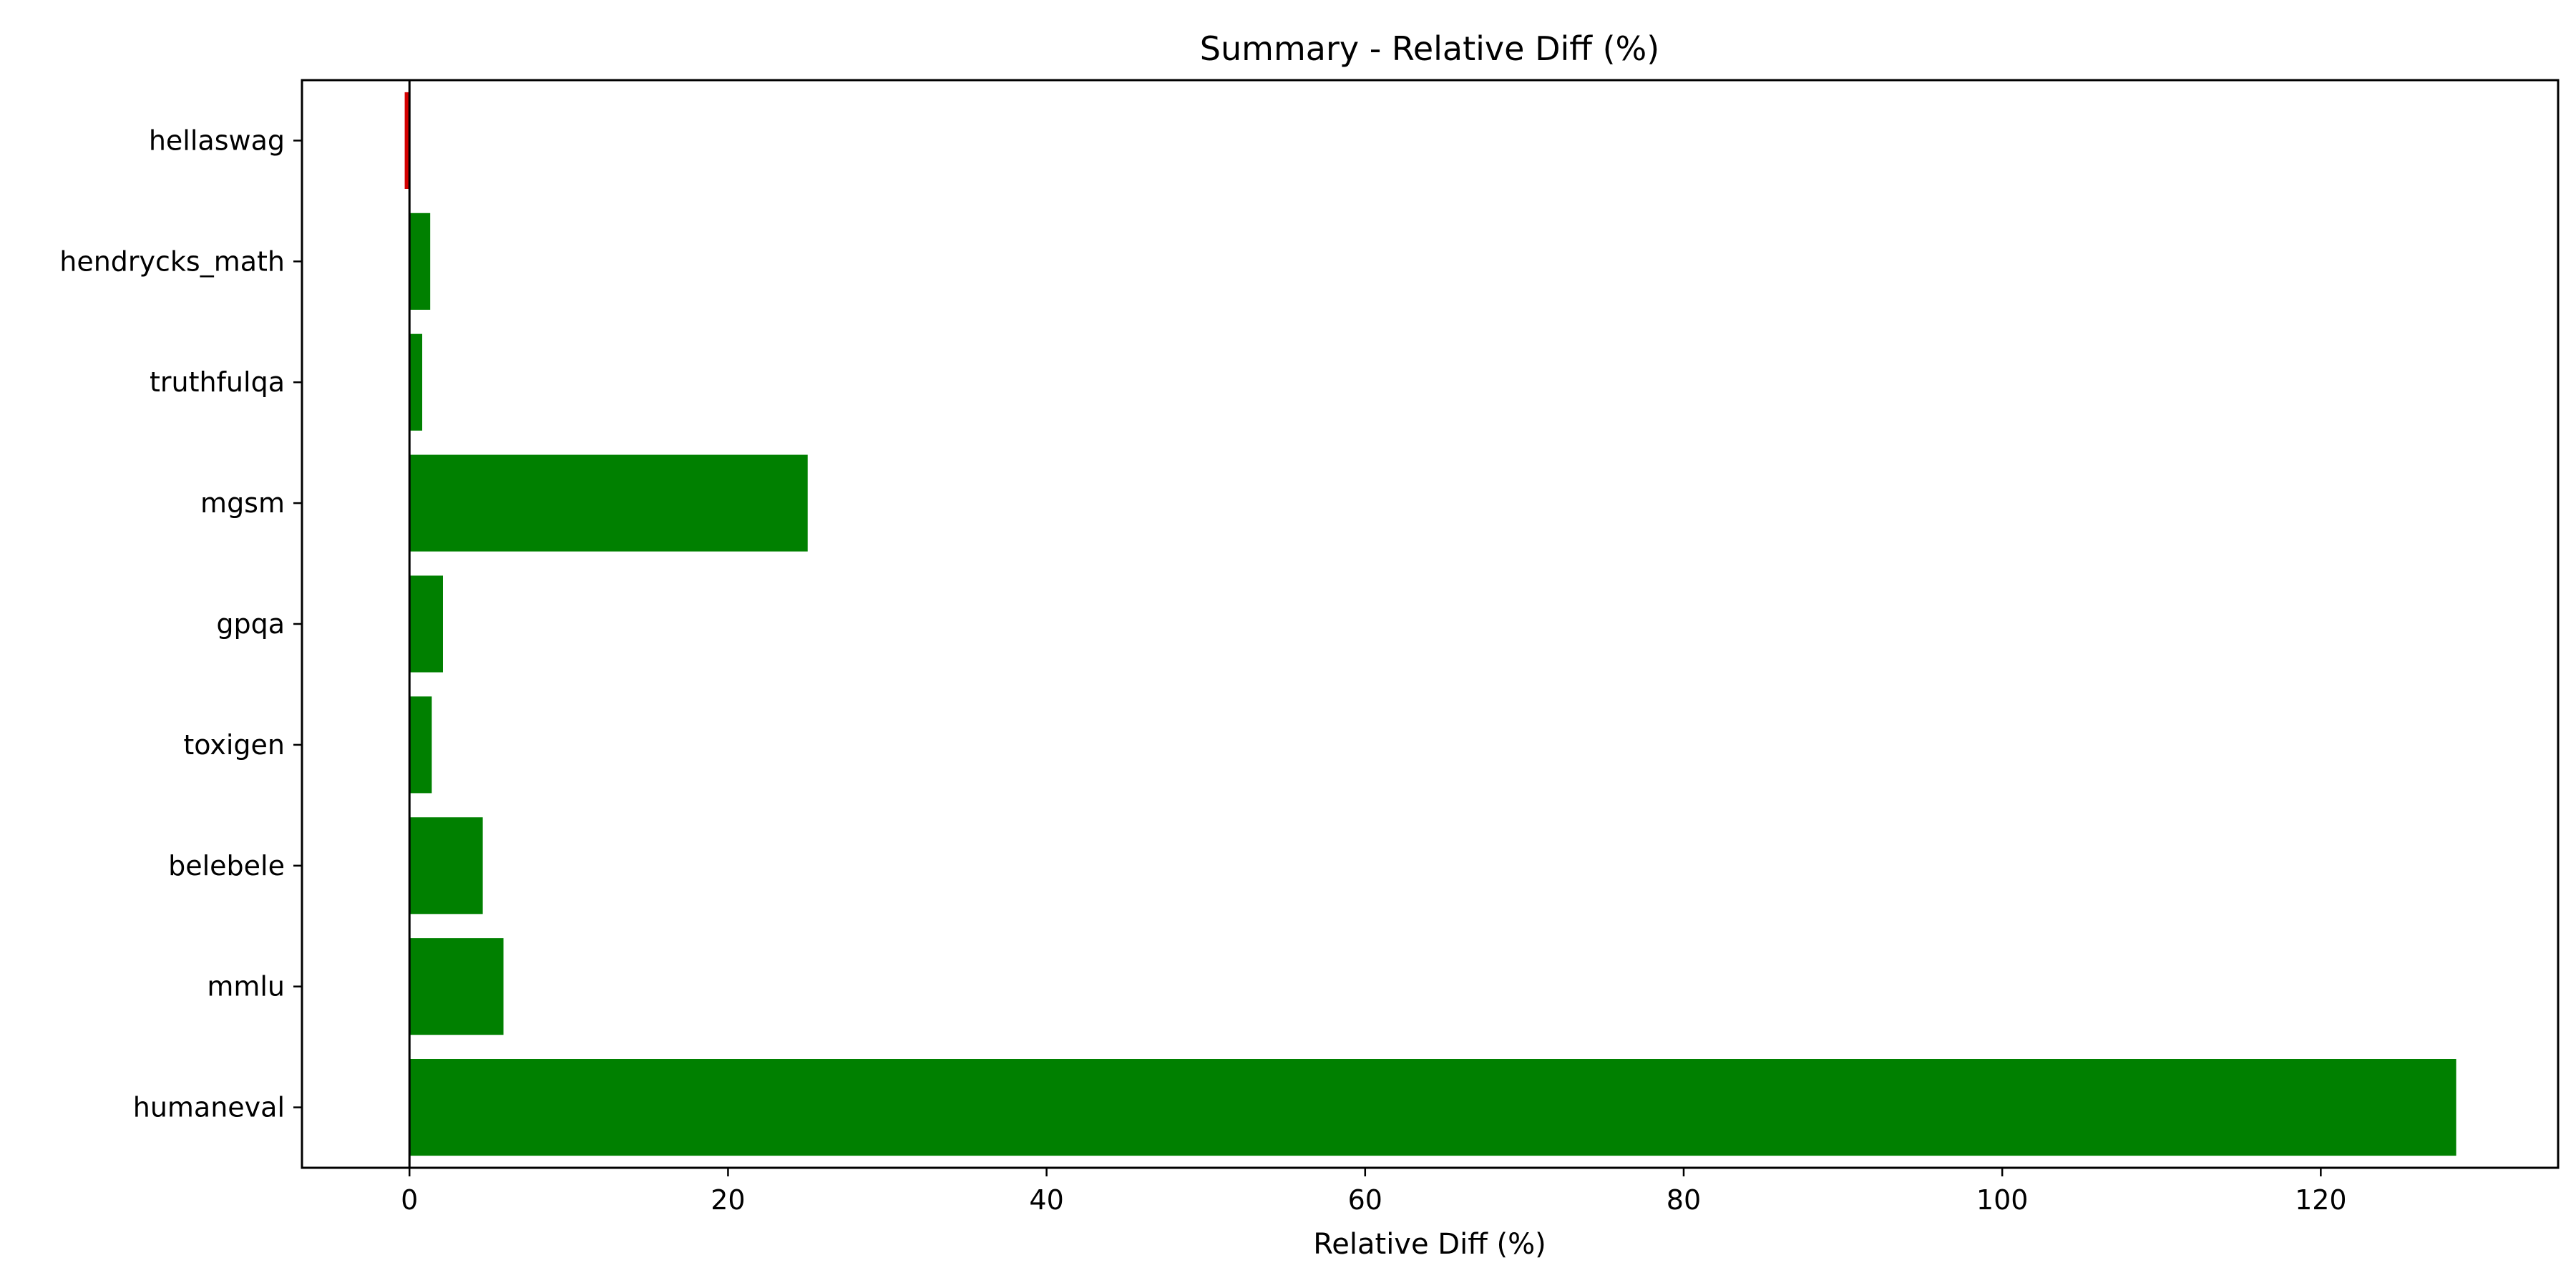 The width and height of the screenshot is (2576, 1288). I want to click on x-axis: 0 20 40 60 80 100 120, so click(1374, 1192).